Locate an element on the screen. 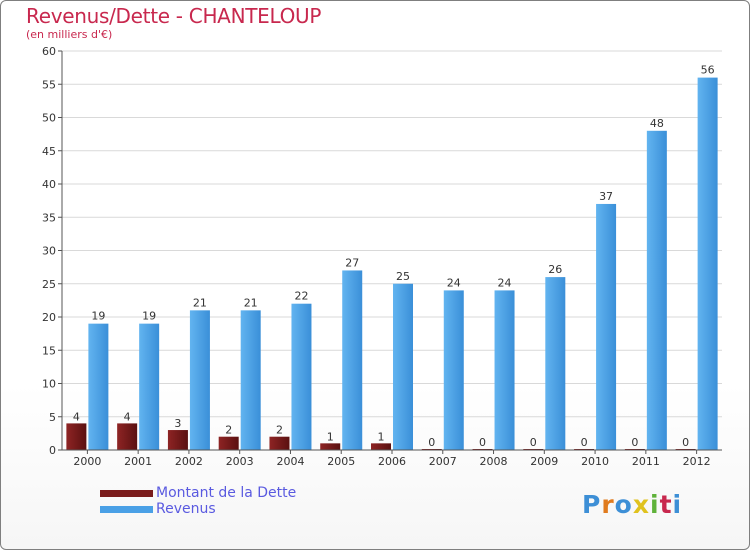 The width and height of the screenshot is (750, 550). x-tick-label: 2006 is located at coordinates (392, 461).